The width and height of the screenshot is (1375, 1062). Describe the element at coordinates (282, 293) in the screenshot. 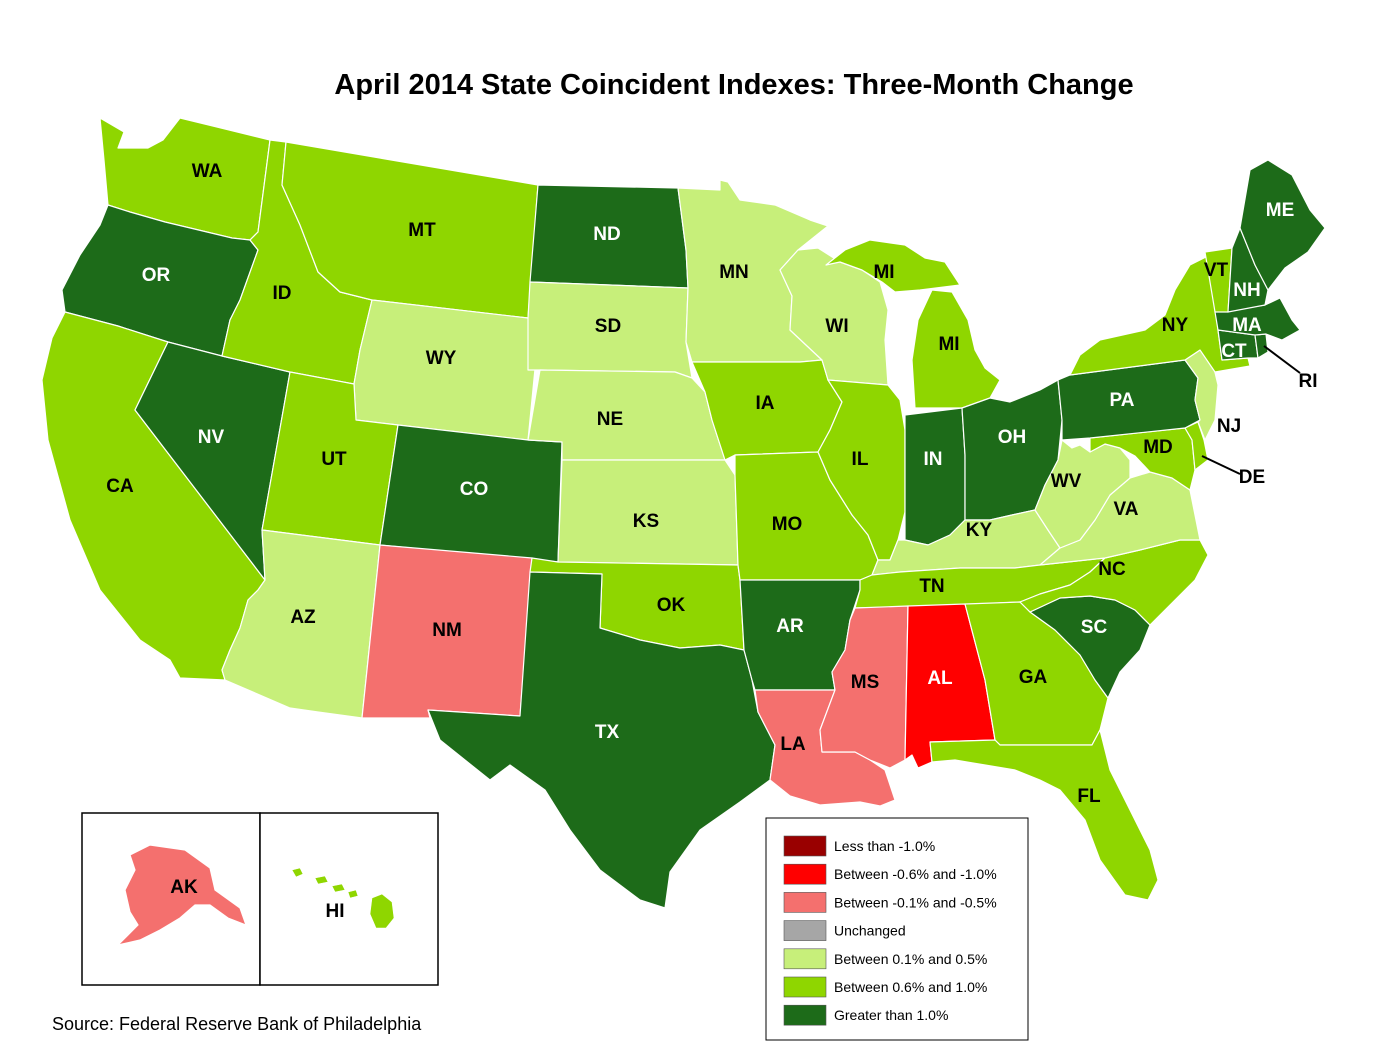

I see `state-label-ID: ID` at that location.